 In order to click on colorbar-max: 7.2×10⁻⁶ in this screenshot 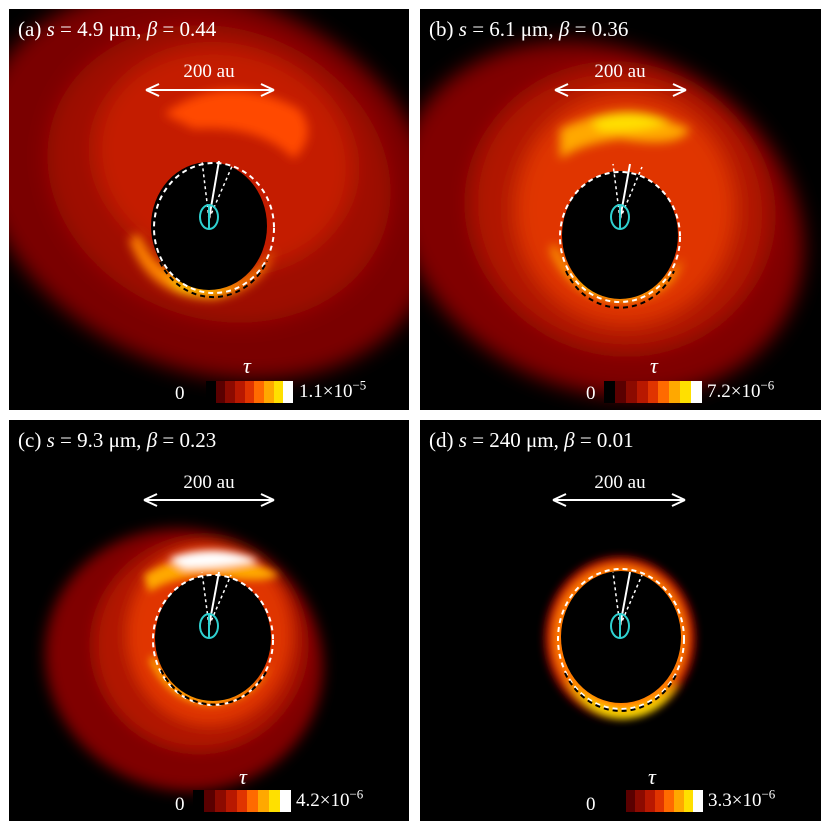, I will do `click(741, 389)`.